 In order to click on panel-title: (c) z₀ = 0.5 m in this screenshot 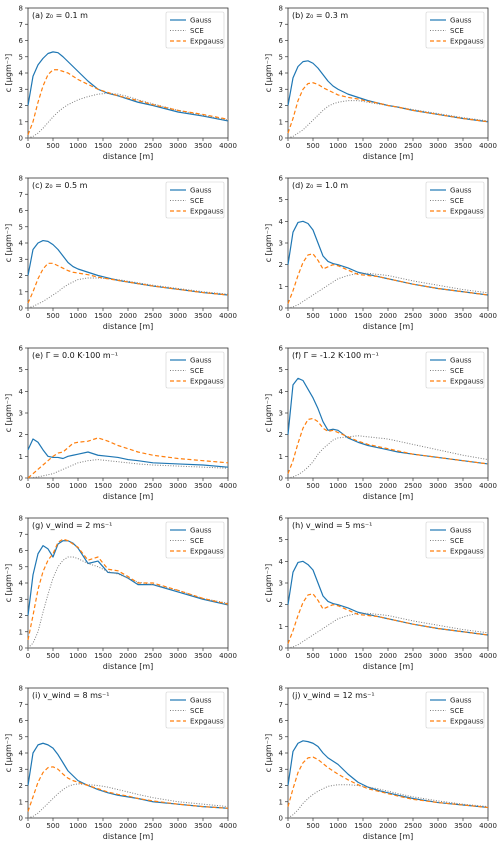, I will do `click(60, 185)`.